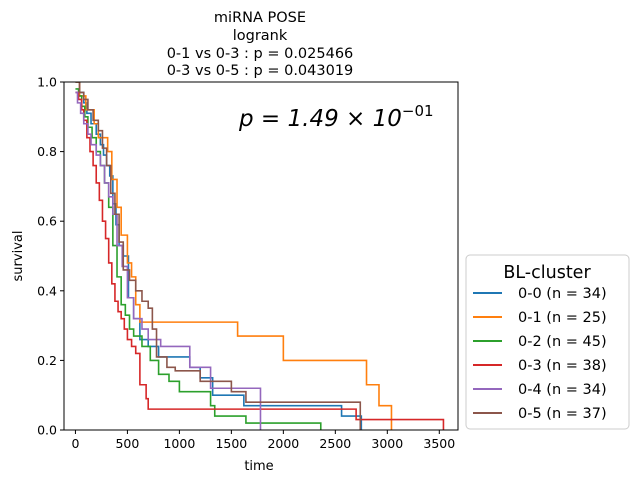 The width and height of the screenshot is (637, 482). I want to click on x-tick-label: 1000, so click(179, 443).